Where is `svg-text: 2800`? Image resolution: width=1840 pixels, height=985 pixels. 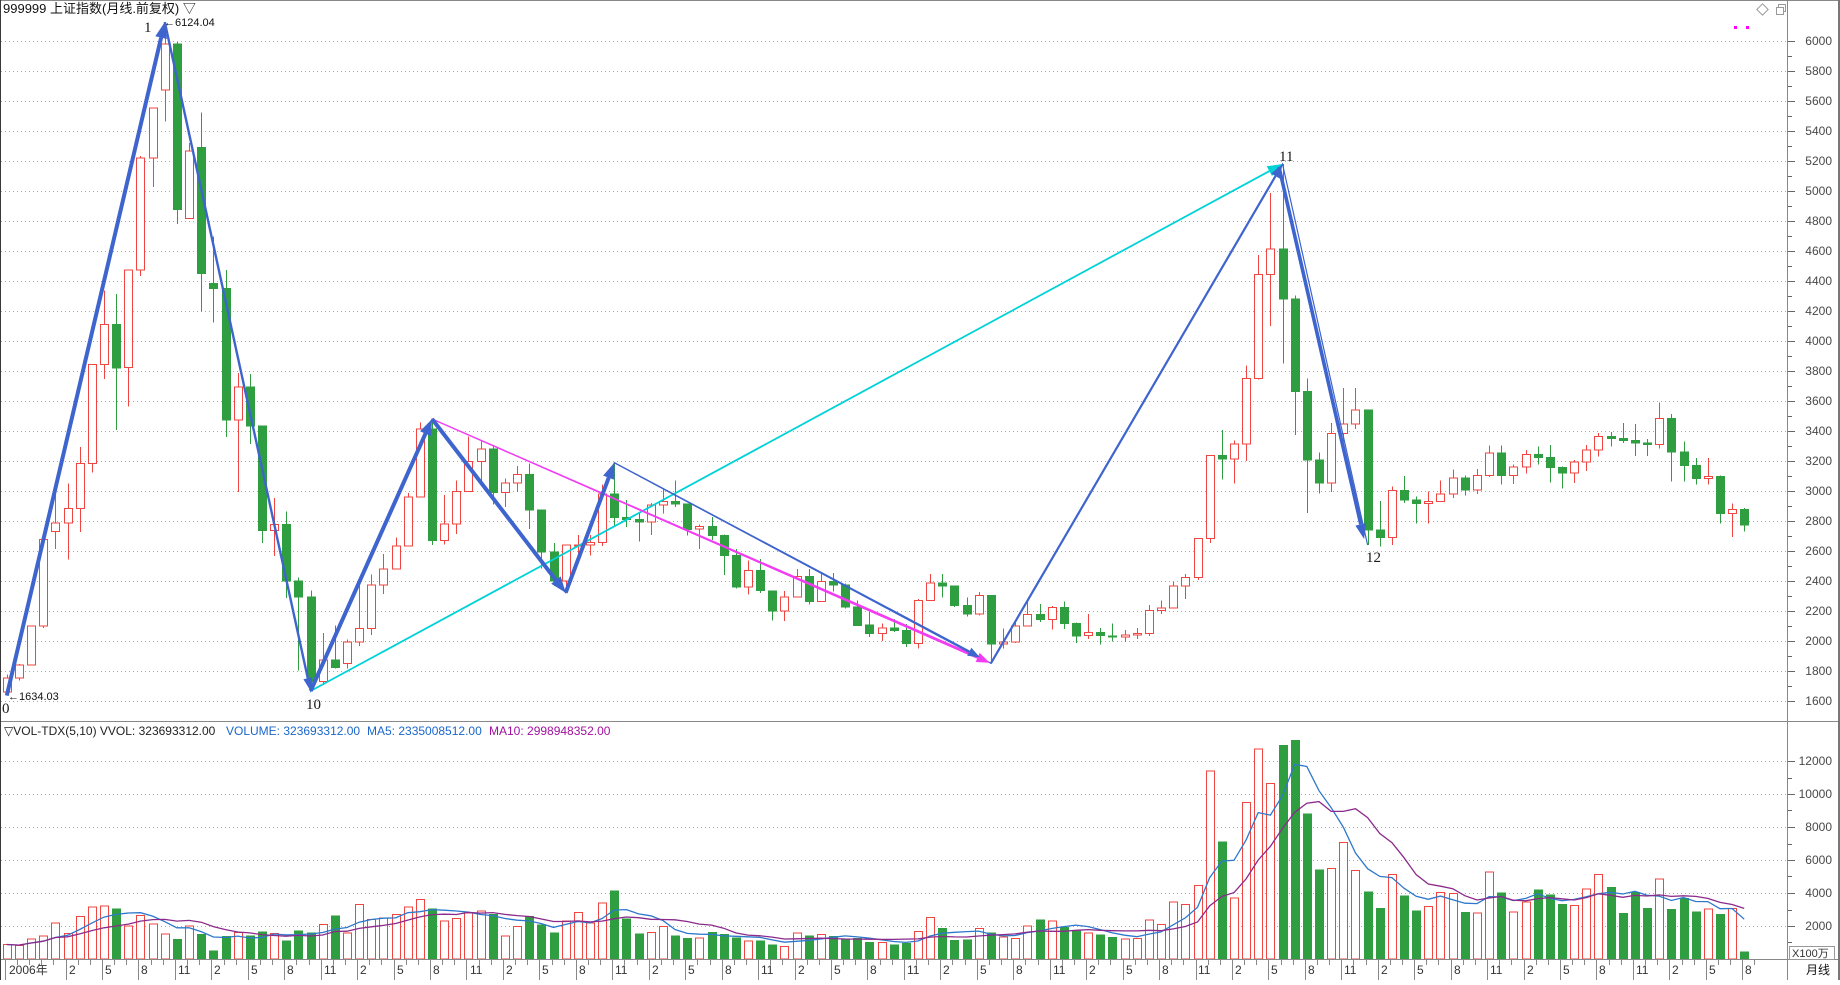 svg-text: 2800 is located at coordinates (1818, 521).